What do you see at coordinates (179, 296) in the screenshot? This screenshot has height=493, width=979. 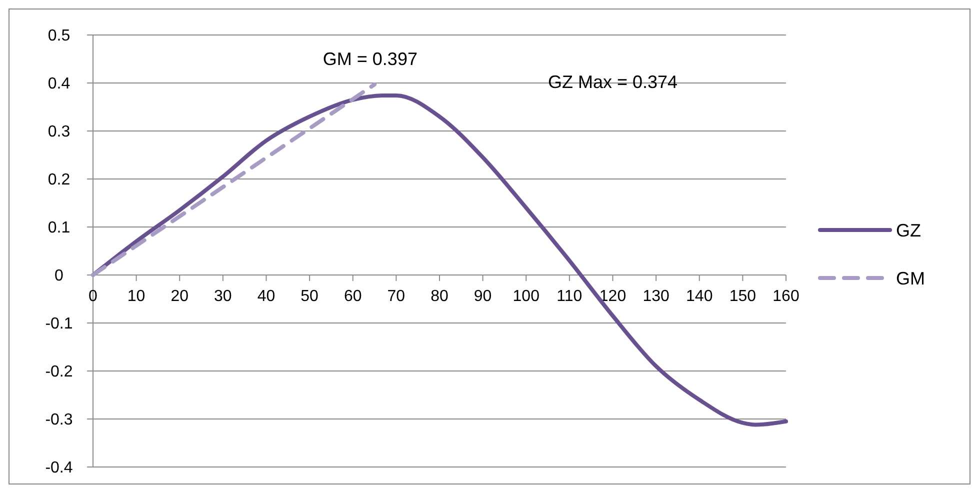 I see `x-tick-label: 20` at bounding box center [179, 296].